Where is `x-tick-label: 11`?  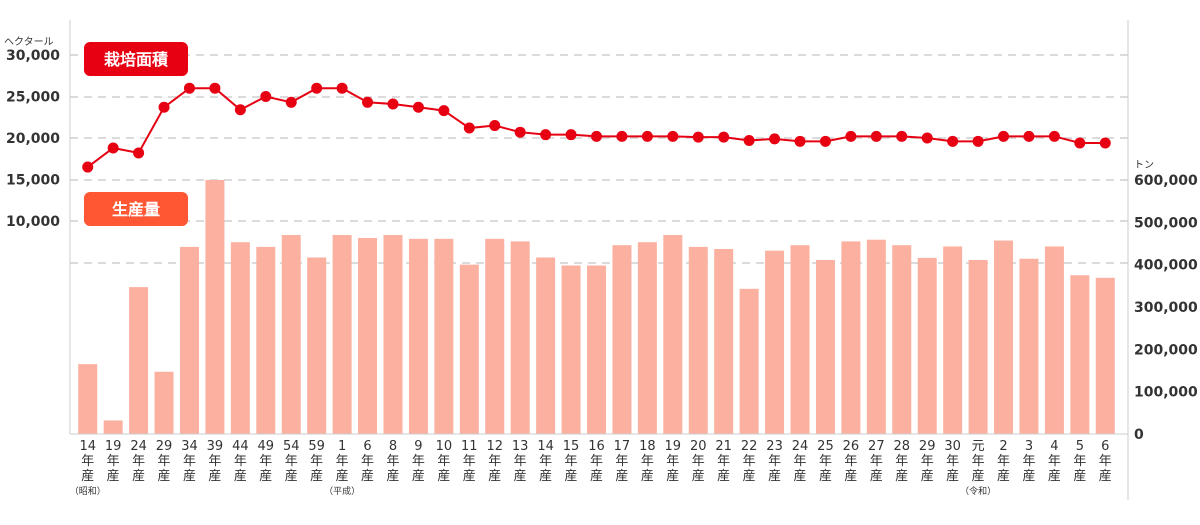 x-tick-label: 11 is located at coordinates (469, 446).